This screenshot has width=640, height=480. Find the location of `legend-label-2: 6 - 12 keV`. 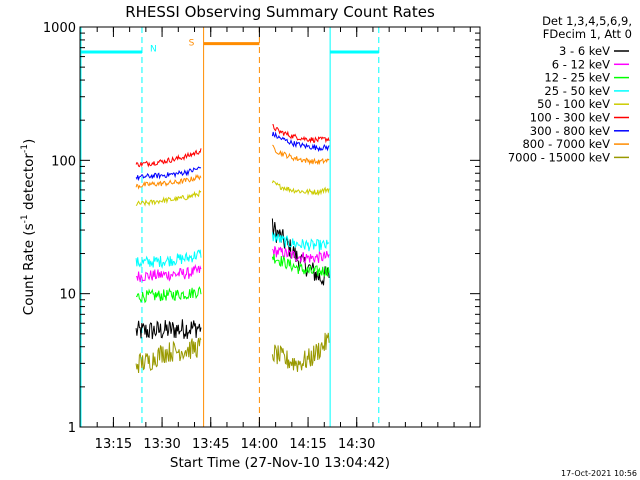

legend-label-2: 6 - 12 keV is located at coordinates (581, 64).